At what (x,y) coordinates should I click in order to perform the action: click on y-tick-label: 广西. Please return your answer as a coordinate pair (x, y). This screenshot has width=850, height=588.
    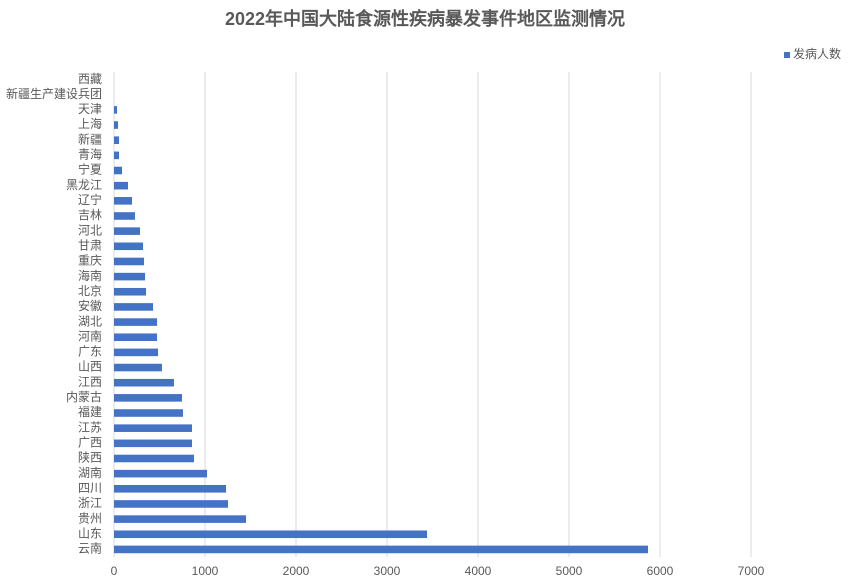
    Looking at the image, I should click on (90, 443).